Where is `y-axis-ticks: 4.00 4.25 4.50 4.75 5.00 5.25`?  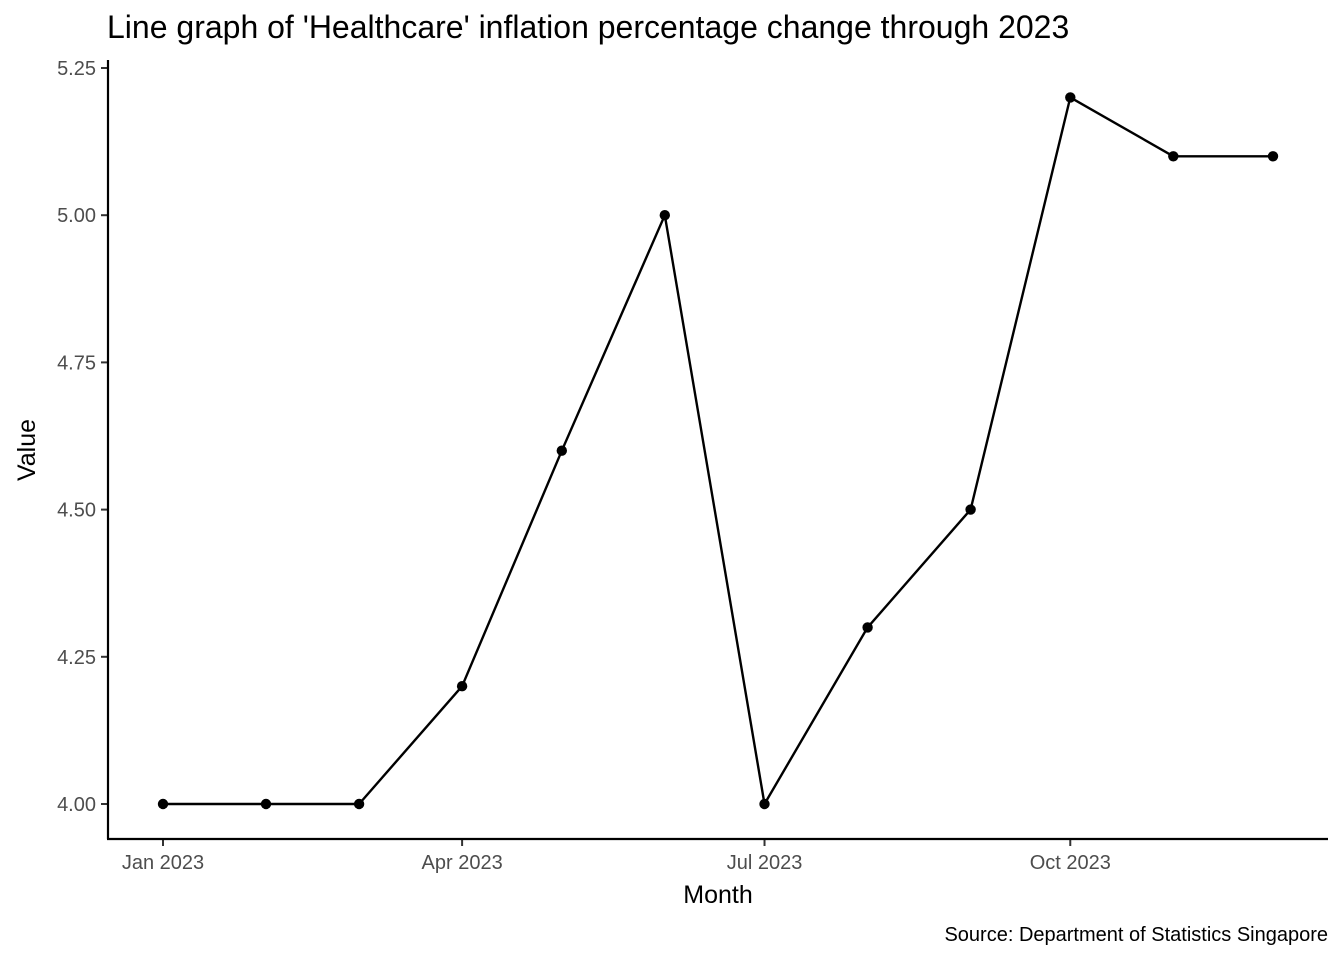
y-axis-ticks: 4.00 4.25 4.50 4.75 5.00 5.25 is located at coordinates (82, 437).